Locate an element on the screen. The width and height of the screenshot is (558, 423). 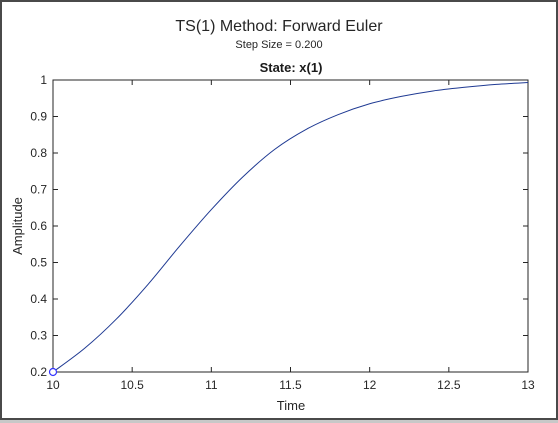
y-tick-label: 0.3 is located at coordinates (38, 336).